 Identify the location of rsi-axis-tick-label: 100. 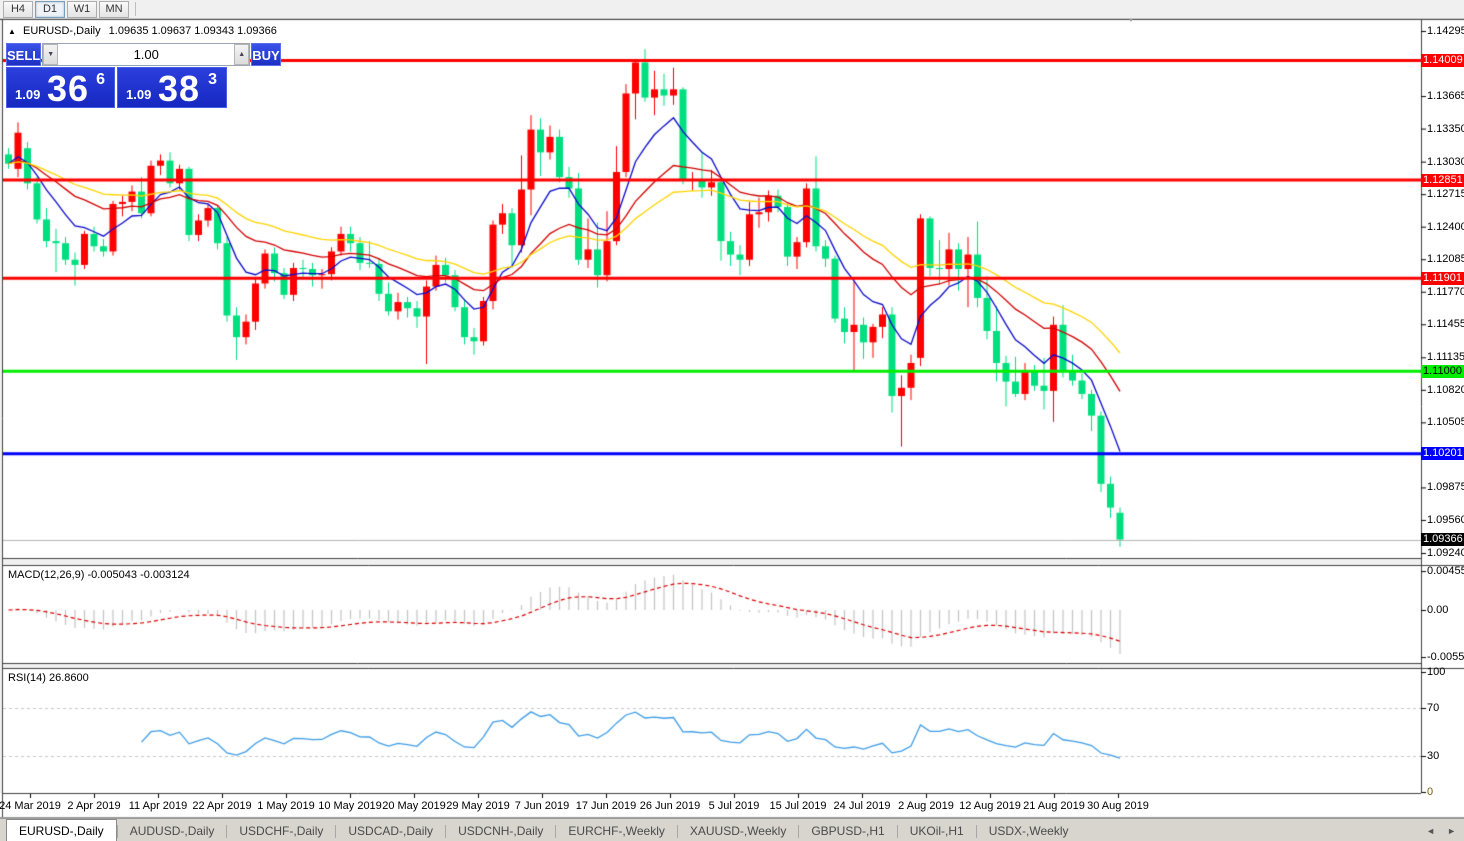
(1436, 672).